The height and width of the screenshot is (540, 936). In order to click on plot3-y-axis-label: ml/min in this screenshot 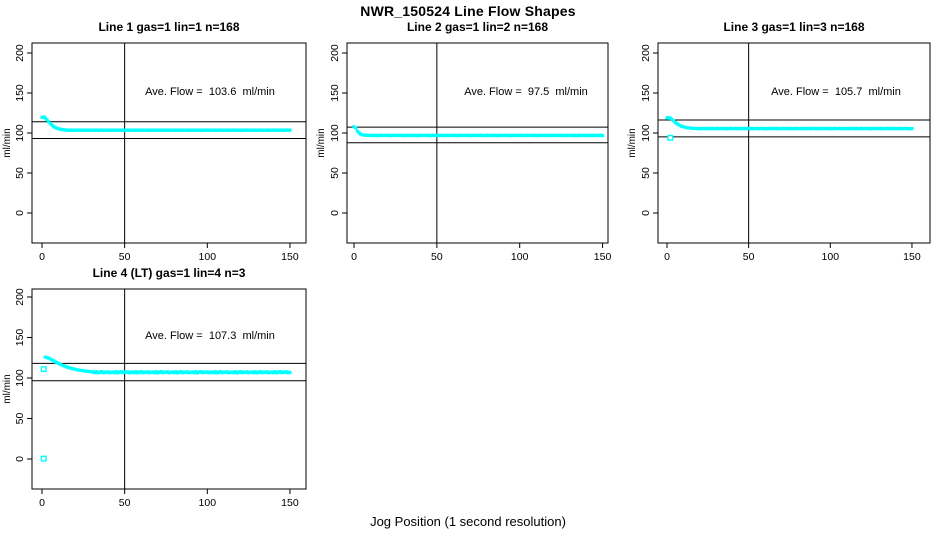, I will do `click(632, 143)`.